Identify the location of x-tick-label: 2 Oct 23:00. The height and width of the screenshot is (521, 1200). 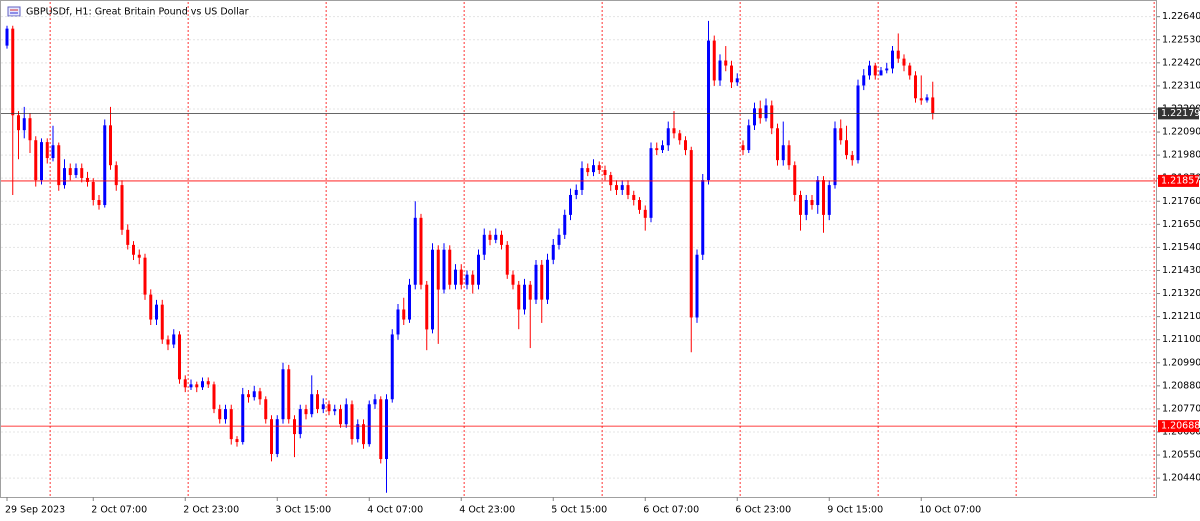
(211, 510).